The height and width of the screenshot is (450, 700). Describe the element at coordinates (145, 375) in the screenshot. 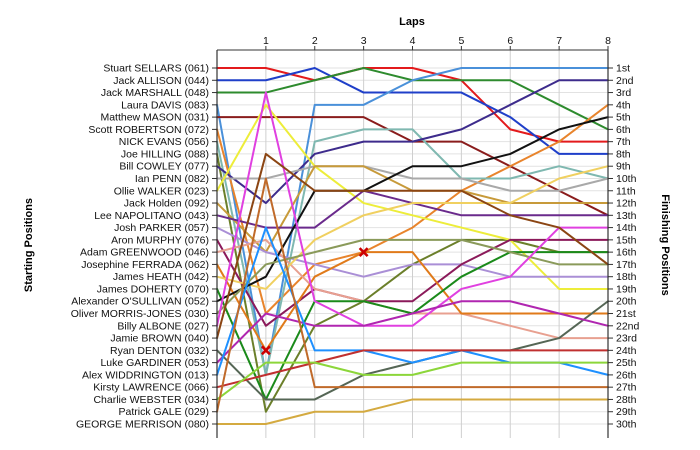

I see `driver-label: Alex WIDDRINGTON (013)` at that location.